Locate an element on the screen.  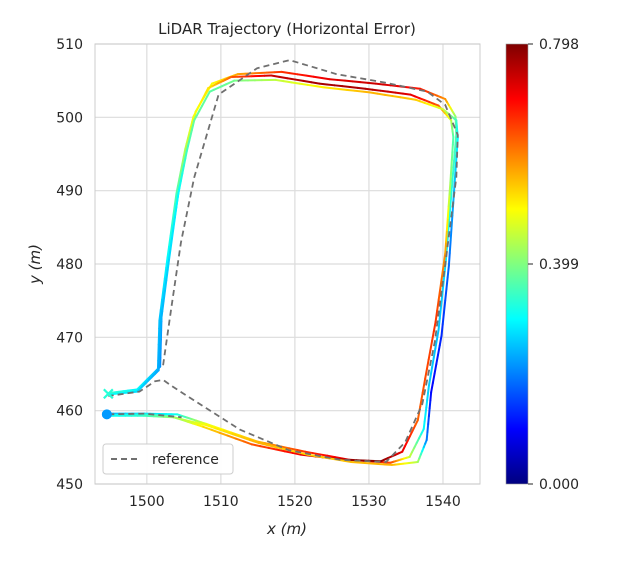
x-tick-label: 1500 is located at coordinates (147, 502).